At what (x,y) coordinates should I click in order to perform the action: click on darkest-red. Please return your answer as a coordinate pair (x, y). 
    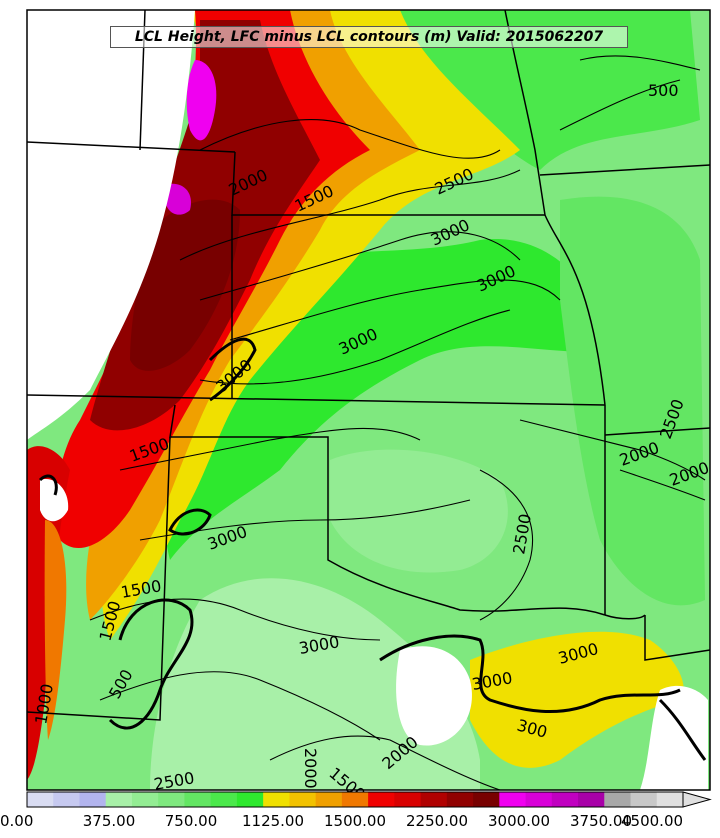
    Looking at the image, I should click on (185, 285).